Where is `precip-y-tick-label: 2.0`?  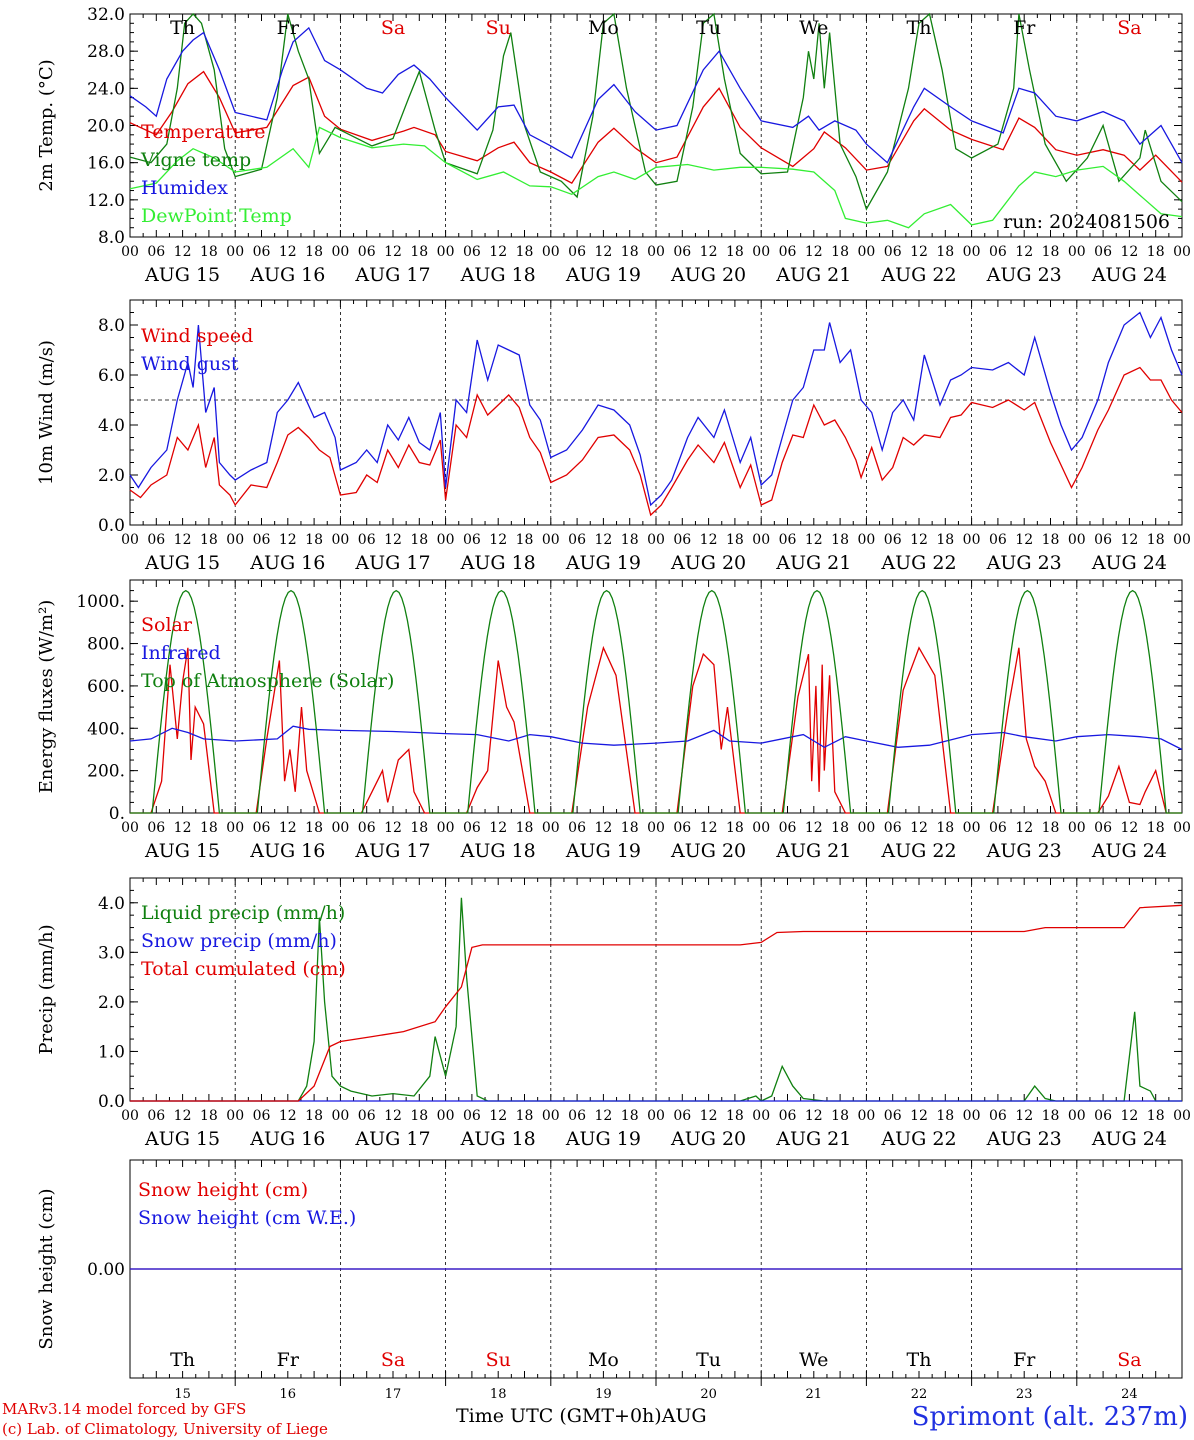 precip-y-tick-label: 2.0 is located at coordinates (111, 1003).